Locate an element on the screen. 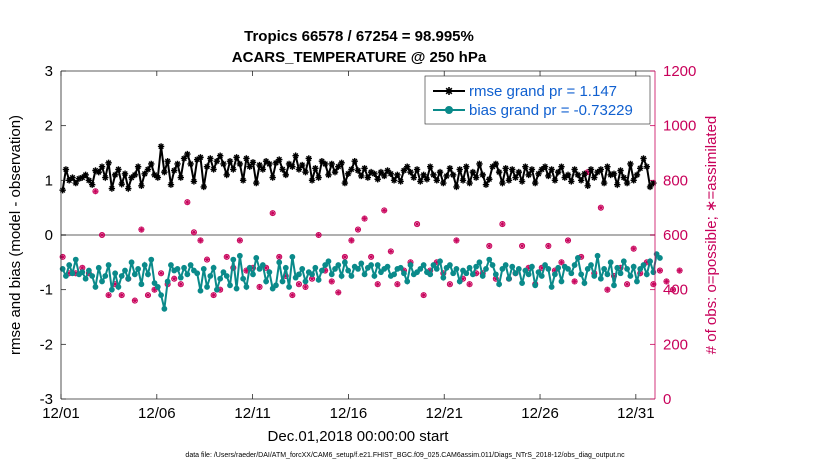 This screenshot has width=830, height=470. legend-bias-label: bias grand pr = -0.73229 is located at coordinates (551, 110).